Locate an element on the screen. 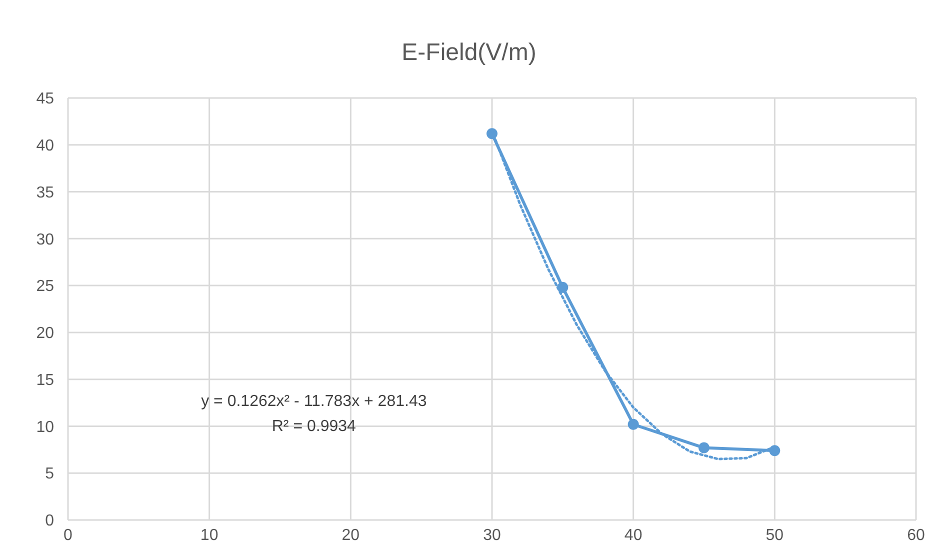 This screenshot has width=938, height=556. x-tick-label: 0 is located at coordinates (68, 535).